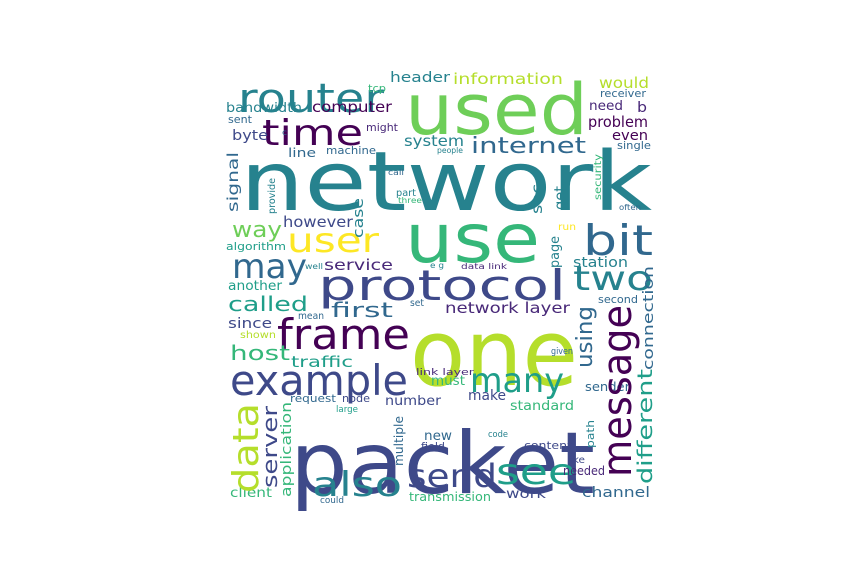 The width and height of the screenshot is (864, 576). Describe the element at coordinates (624, 83) in the screenshot. I see `word-would: would` at that location.